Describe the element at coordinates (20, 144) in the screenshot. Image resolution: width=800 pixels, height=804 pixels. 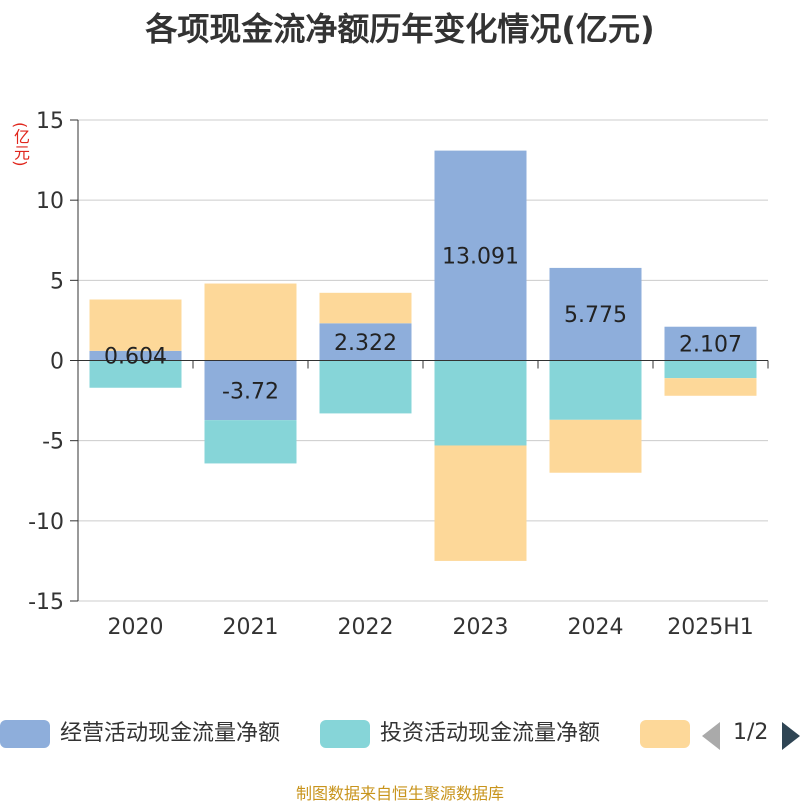
I see `y-axis-unit-label: (亿元)` at that location.